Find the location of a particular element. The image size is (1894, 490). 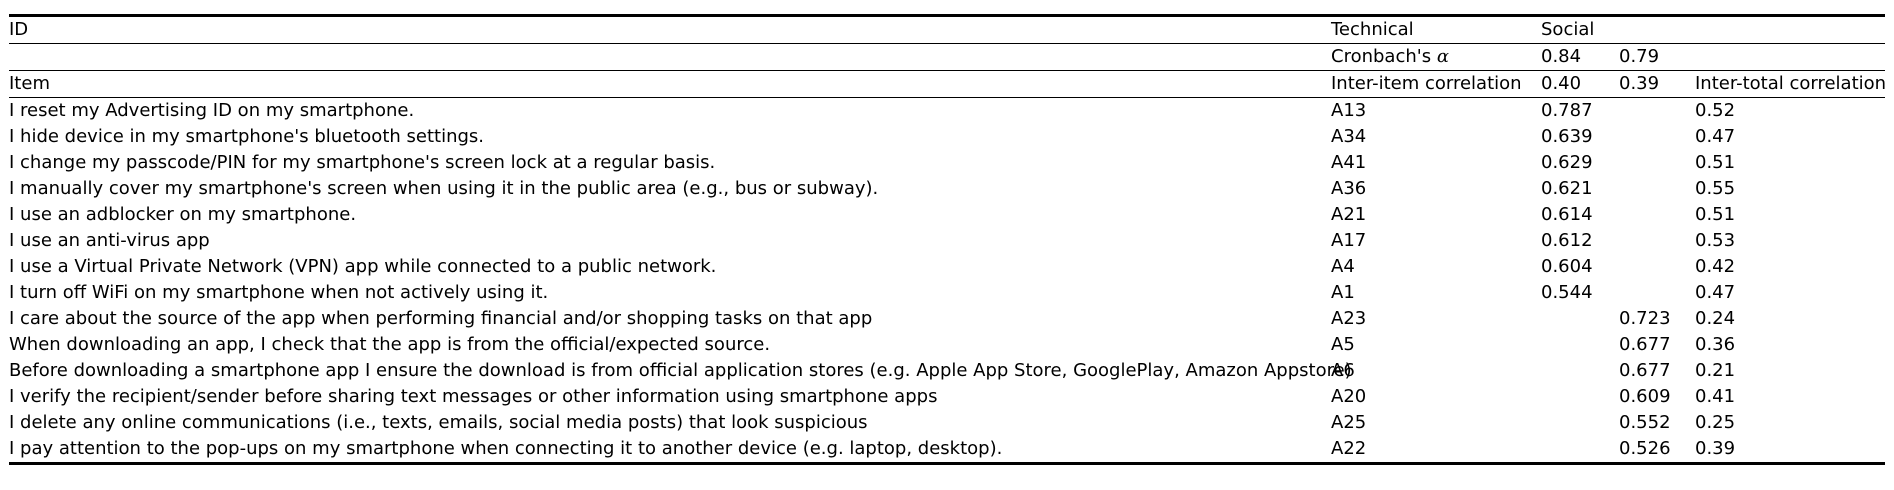

inter-total-value: 0.55 is located at coordinates (1715, 188).